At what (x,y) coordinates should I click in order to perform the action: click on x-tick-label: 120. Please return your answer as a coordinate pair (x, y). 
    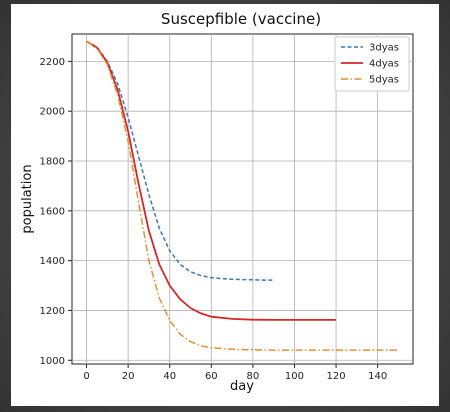
    Looking at the image, I should click on (336, 376).